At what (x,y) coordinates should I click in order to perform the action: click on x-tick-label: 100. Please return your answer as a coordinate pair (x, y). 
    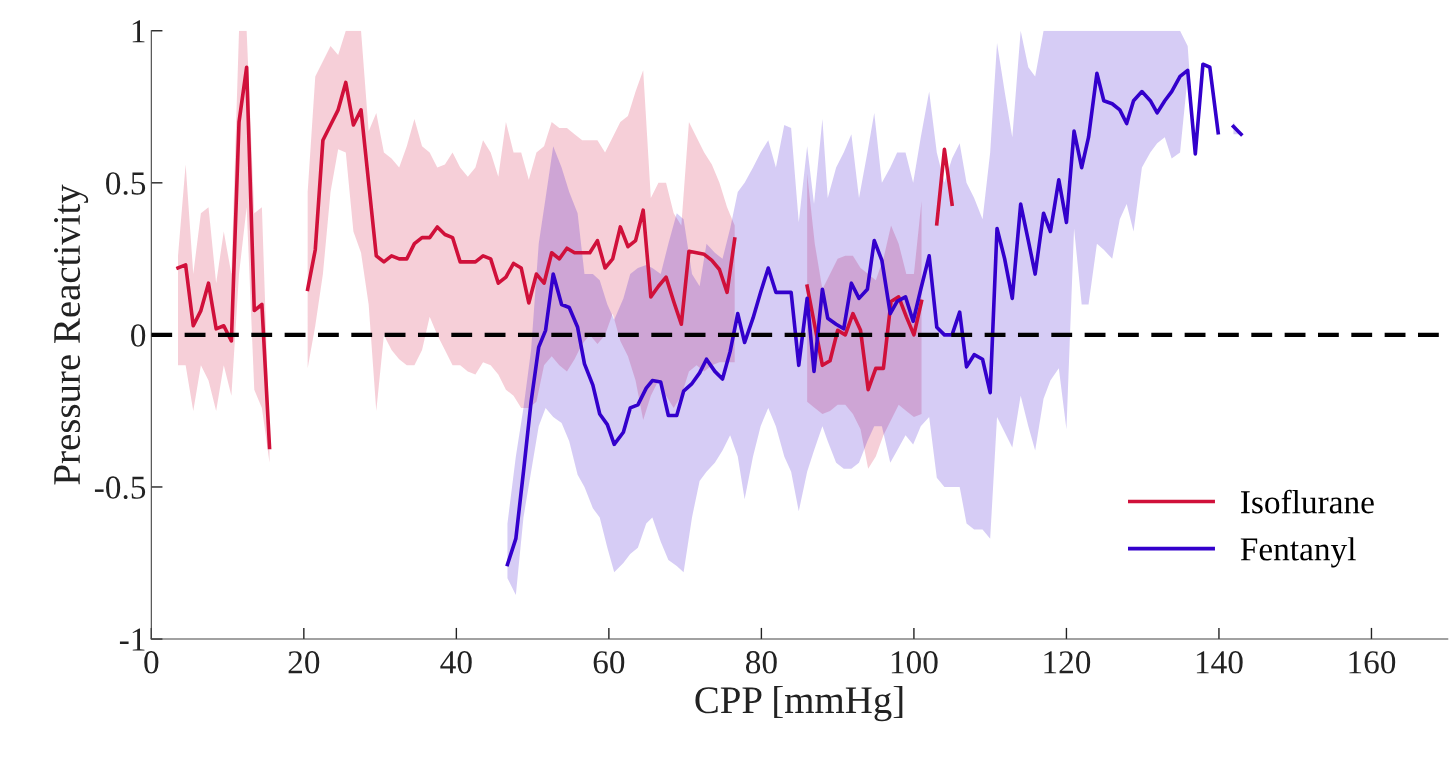
    Looking at the image, I should click on (914, 662).